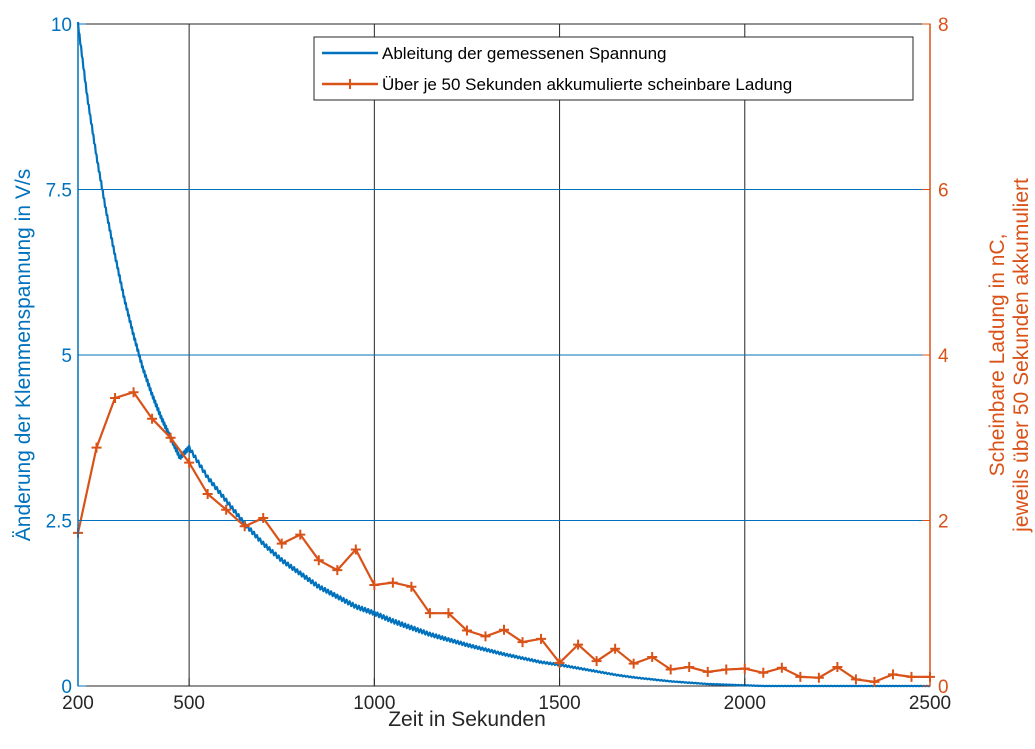 The height and width of the screenshot is (749, 1035). What do you see at coordinates (943, 25) in the screenshot?
I see `y-right-tick-label: 8` at bounding box center [943, 25].